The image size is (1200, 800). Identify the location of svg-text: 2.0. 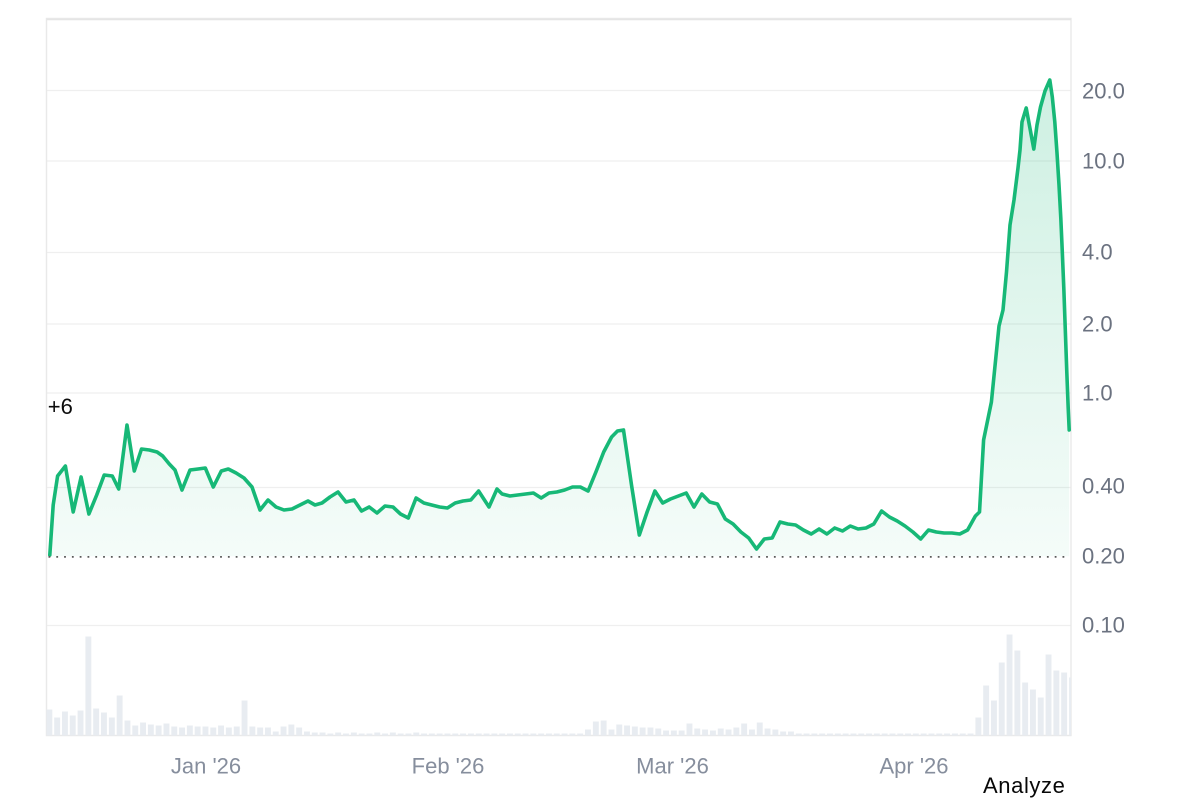
(1097, 324).